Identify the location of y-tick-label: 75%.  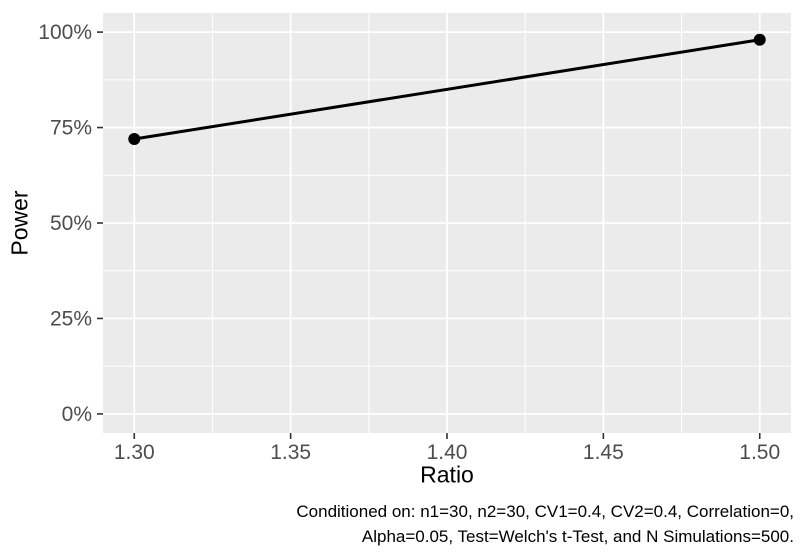
(71, 128).